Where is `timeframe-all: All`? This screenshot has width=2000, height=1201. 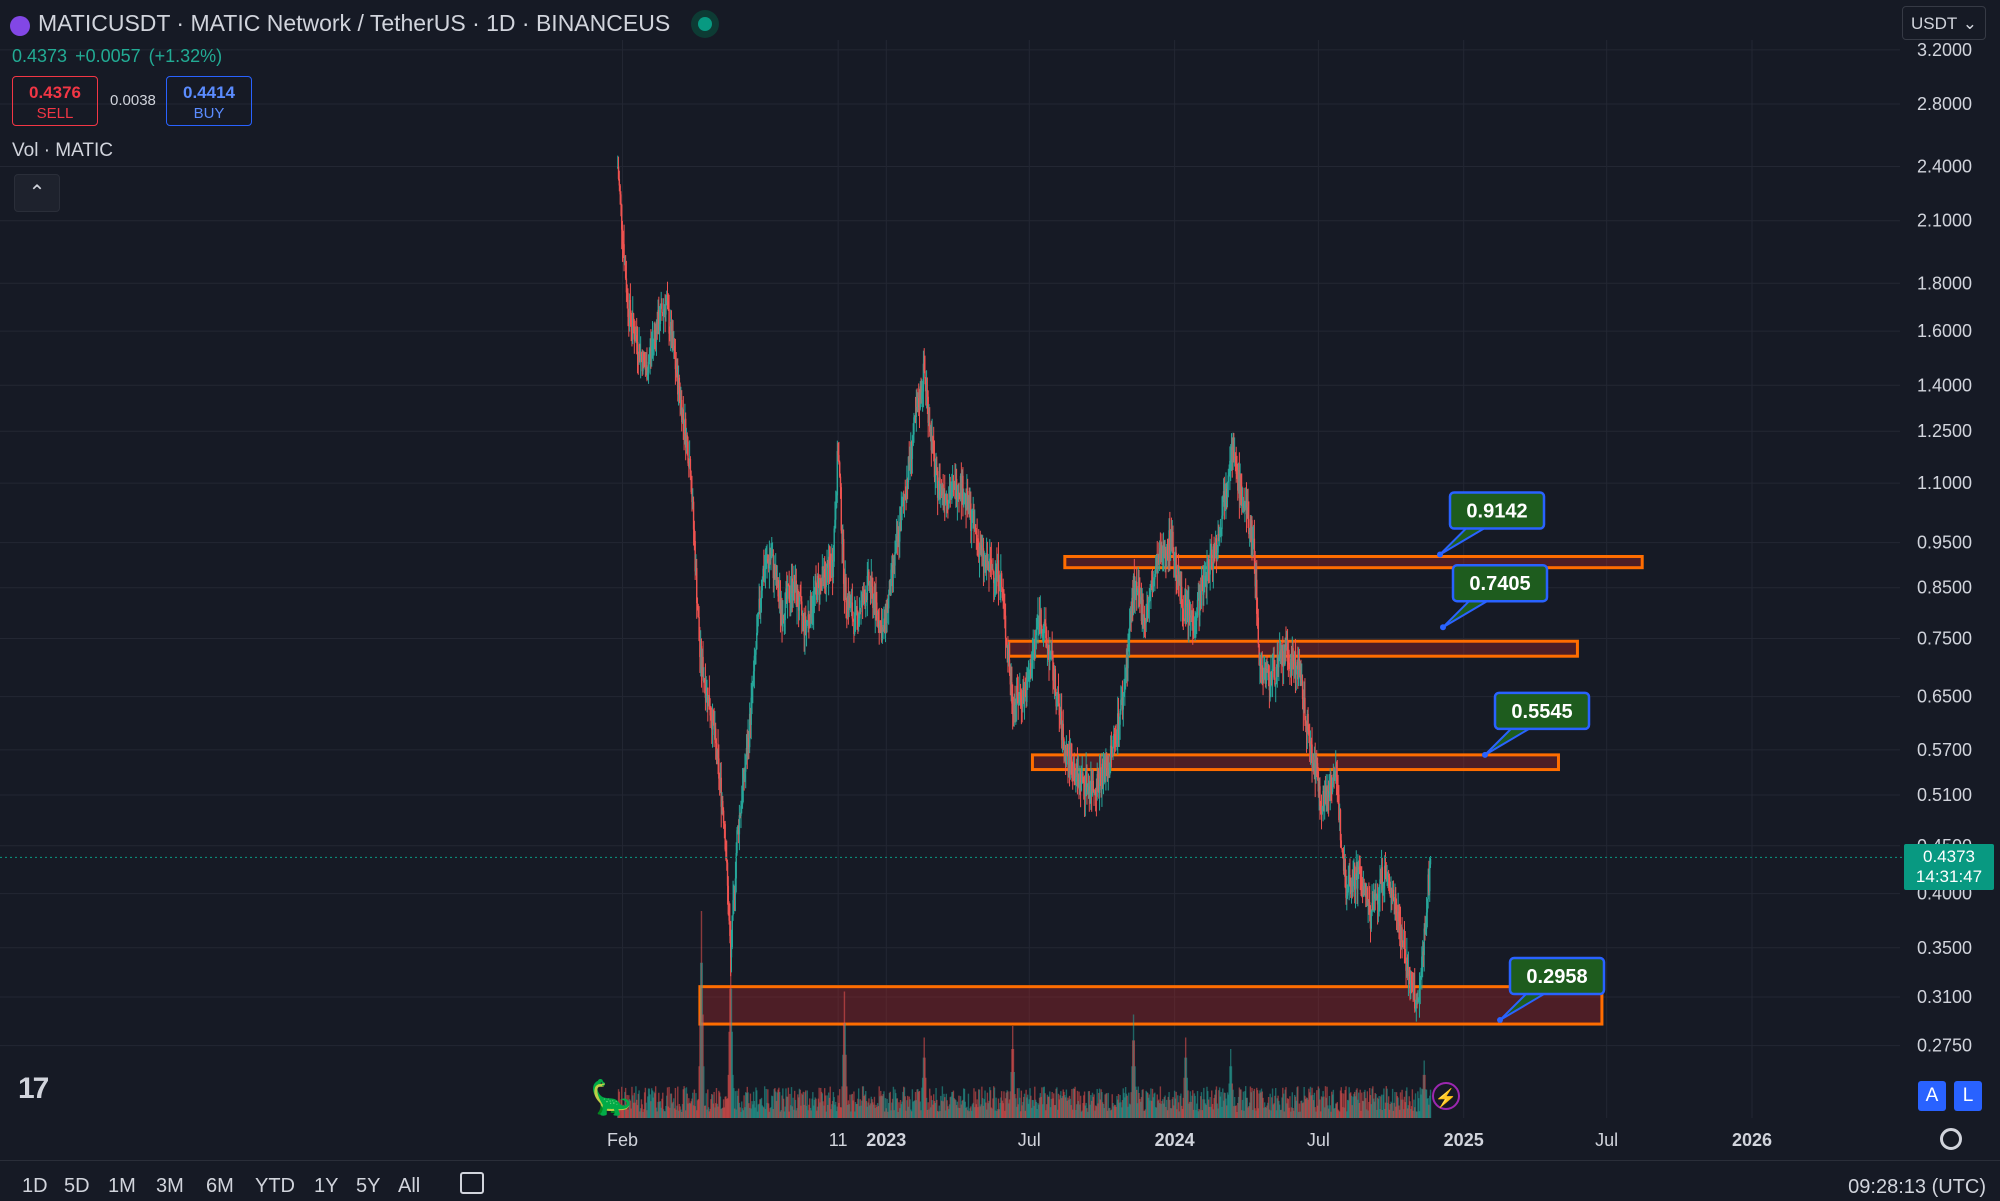
timeframe-all: All is located at coordinates (409, 1186).